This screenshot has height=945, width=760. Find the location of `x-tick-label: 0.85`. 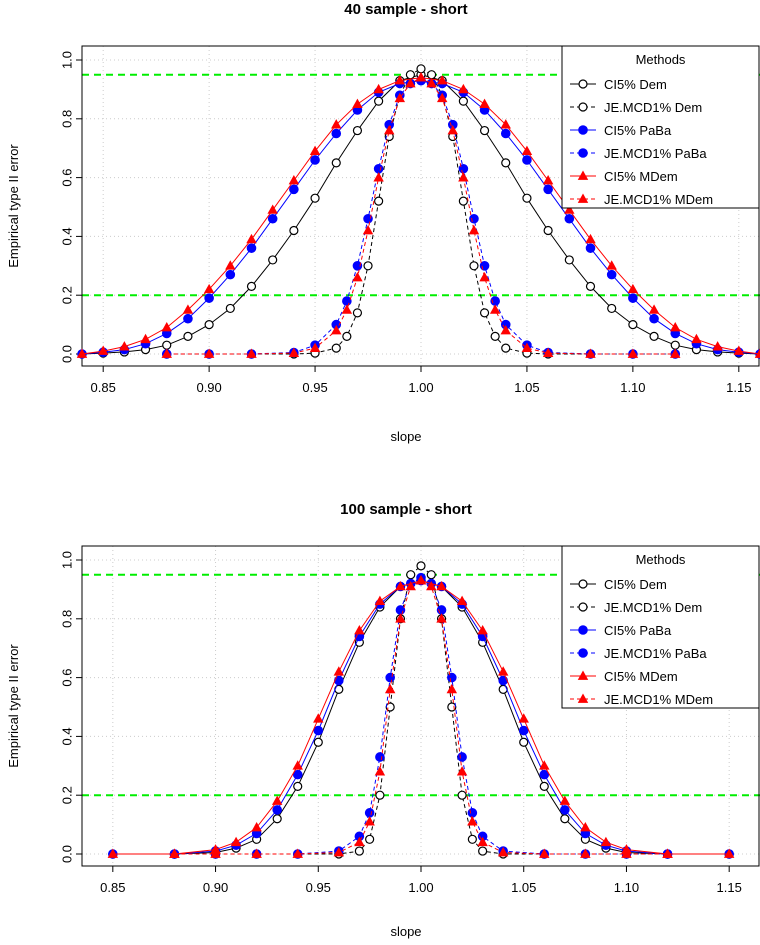

x-tick-label: 0.85 is located at coordinates (112, 887).